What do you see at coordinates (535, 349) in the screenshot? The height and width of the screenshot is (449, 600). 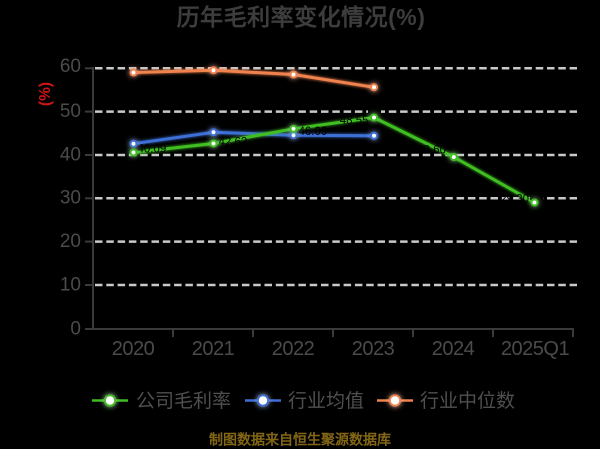 I see `svg-text: 2025Q1` at bounding box center [535, 349].